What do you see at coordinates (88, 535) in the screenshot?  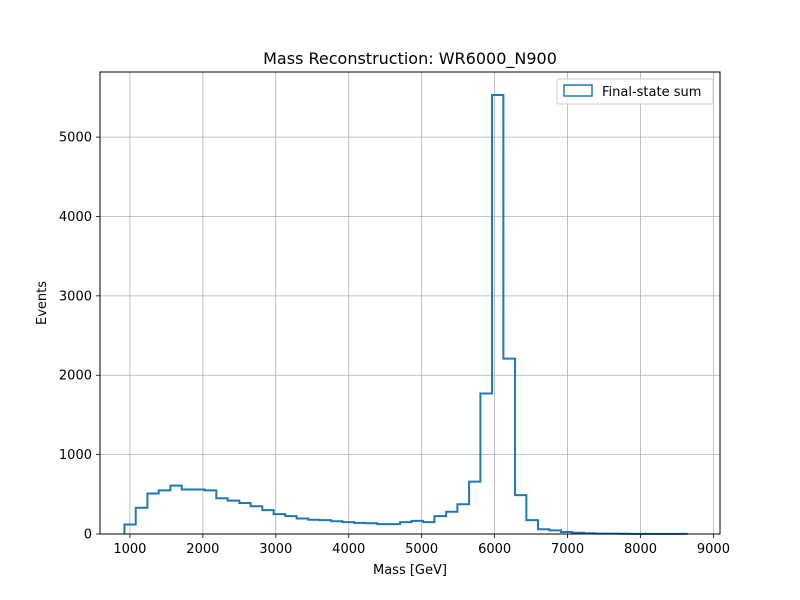 I see `y-tick-label: 0` at bounding box center [88, 535].